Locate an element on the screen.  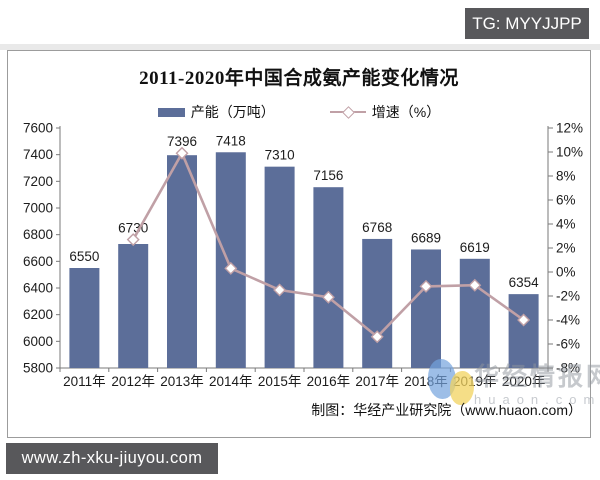
x-axis-label: 2018年 is located at coordinates (426, 381).